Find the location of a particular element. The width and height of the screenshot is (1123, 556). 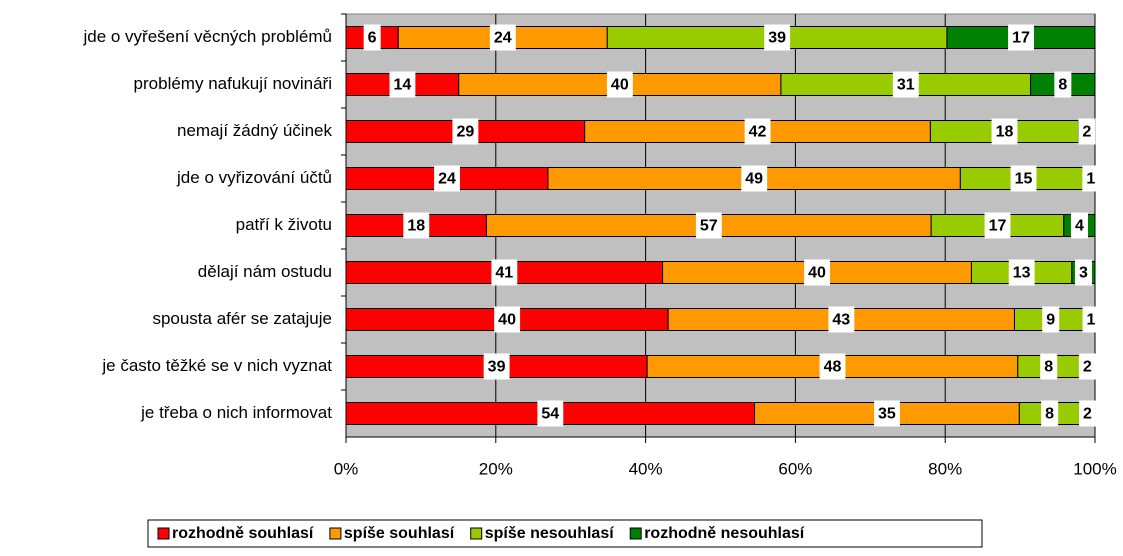

data-label: 14 is located at coordinates (402, 85).